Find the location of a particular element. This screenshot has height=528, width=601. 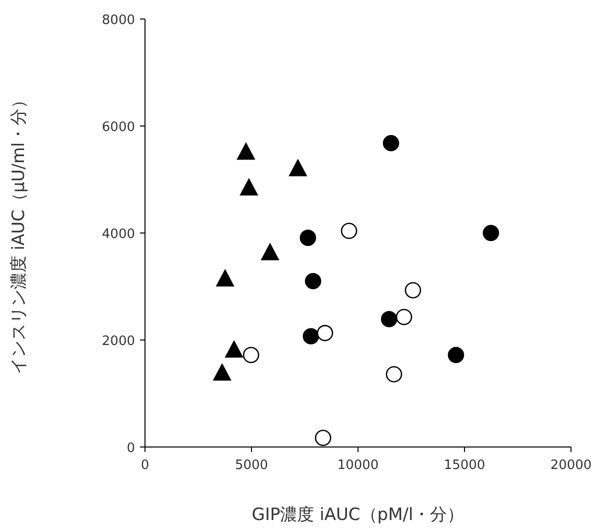

x-tick-label: 5000 is located at coordinates (251, 465).